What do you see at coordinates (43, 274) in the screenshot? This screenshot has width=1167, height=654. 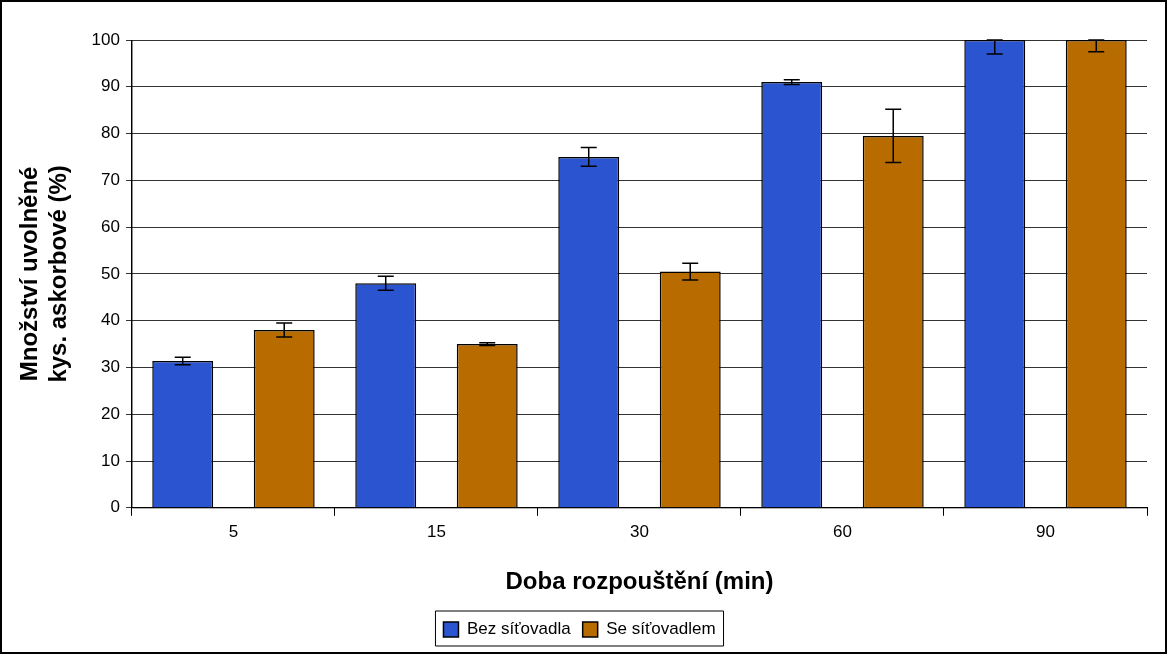 I see `y-axis-title: Množství uvolněné kys. askorbové (%)` at bounding box center [43, 274].